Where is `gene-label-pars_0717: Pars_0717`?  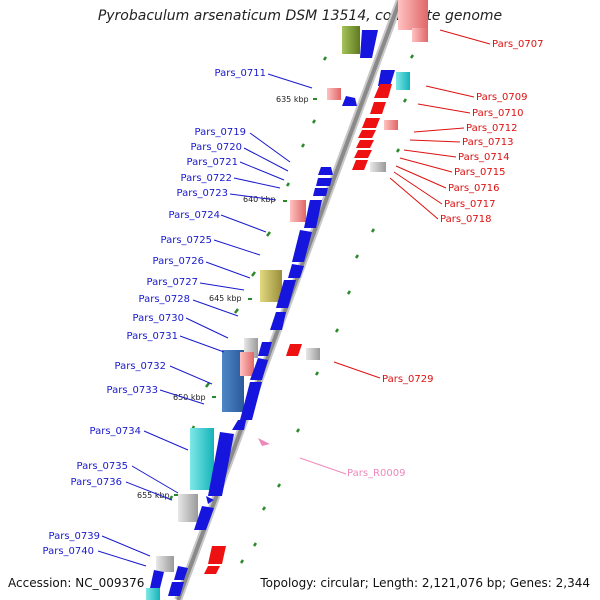
gene-label-pars_0717: Pars_0717 is located at coordinates (469, 204).